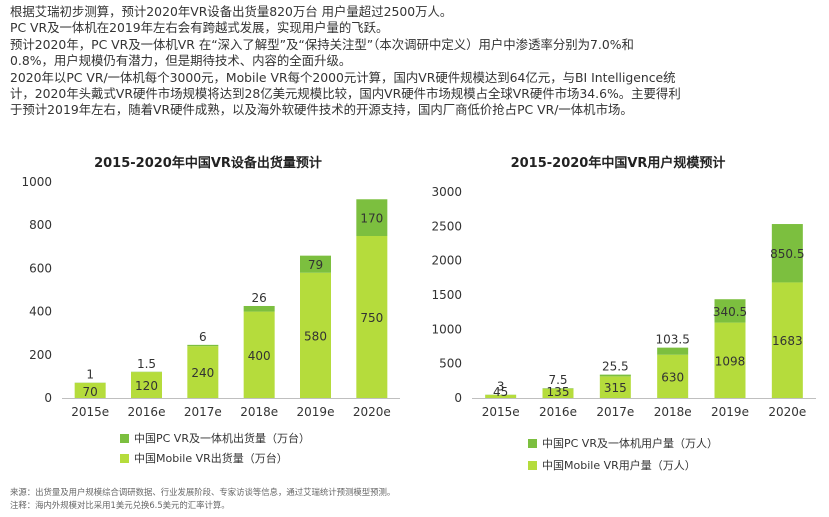 Image resolution: width=829 pixels, height=517 pixels. I want to click on data-label-mobile: 45, so click(500, 392).